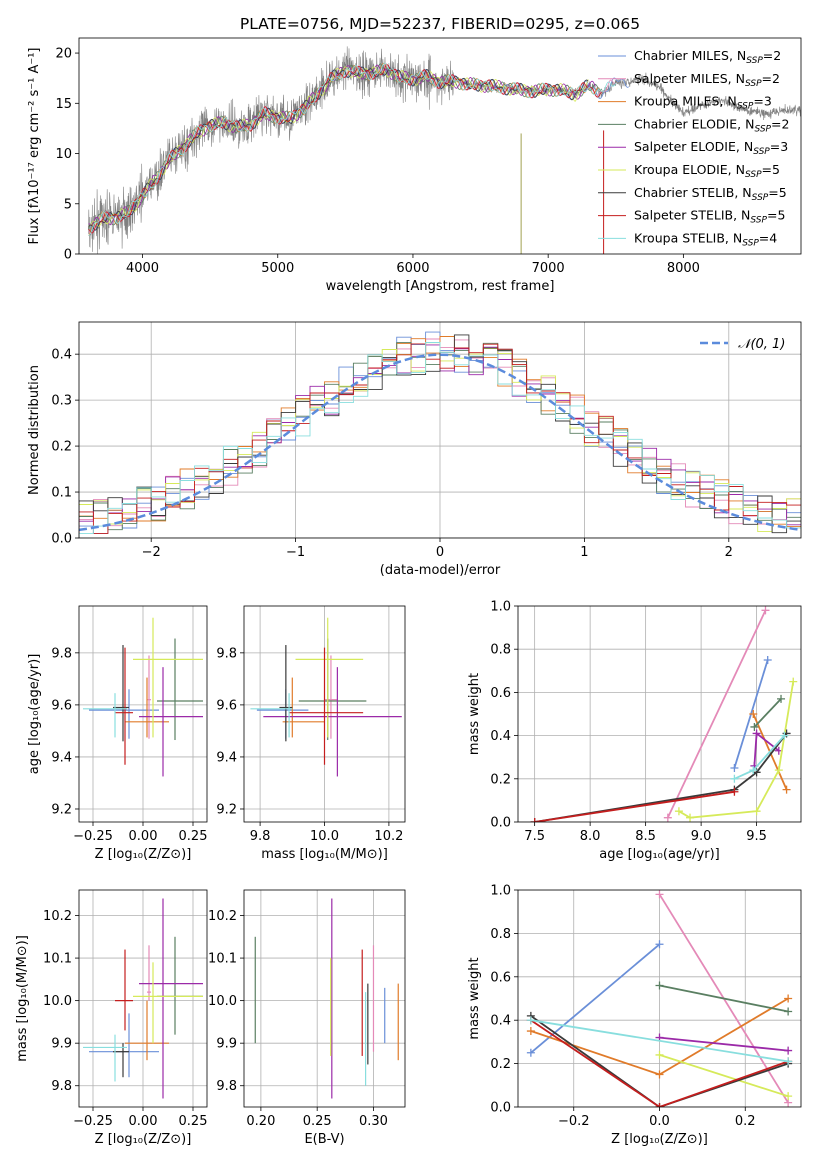 The width and height of the screenshot is (819, 1170). What do you see at coordinates (711, 125) in the screenshot?
I see `legend-label: Chabrier ELODIE, NSSP=2` at bounding box center [711, 125].